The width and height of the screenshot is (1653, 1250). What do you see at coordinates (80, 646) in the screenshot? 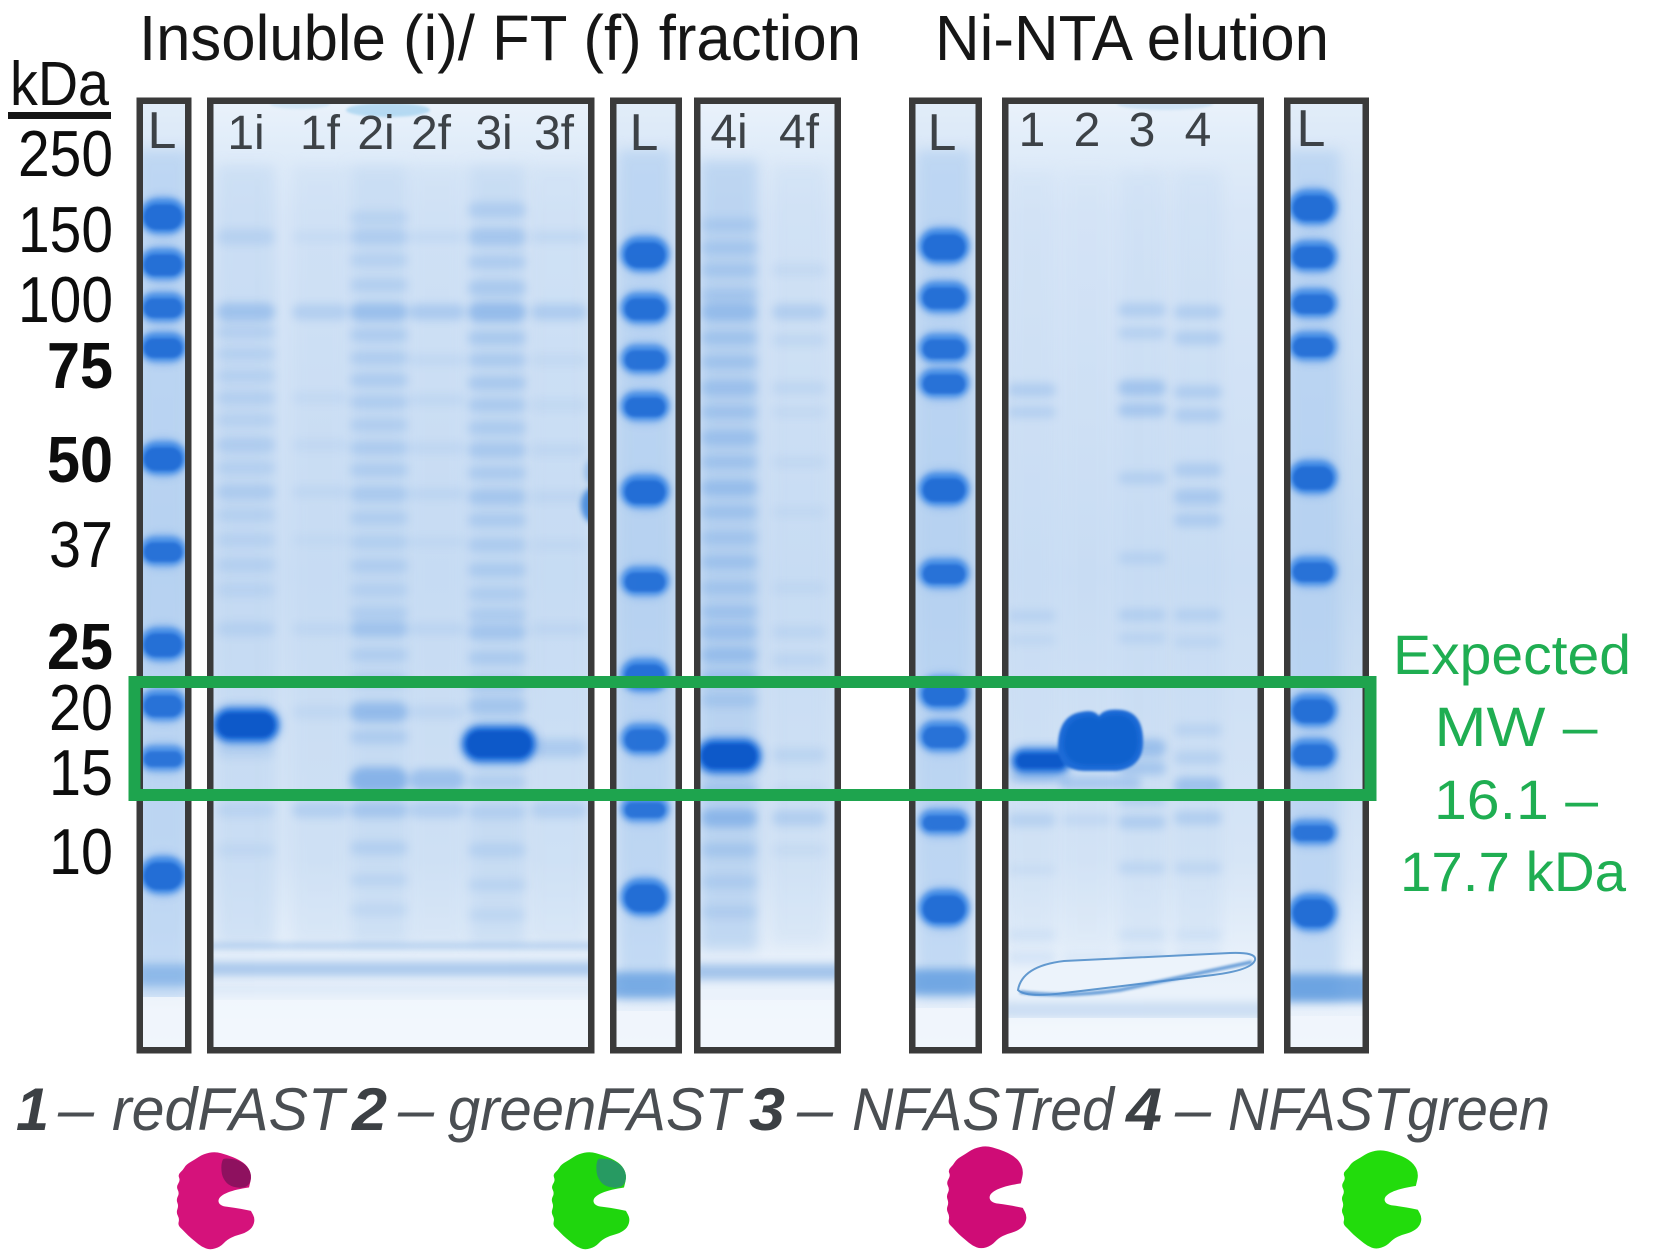
I see `svg-text: 25` at bounding box center [80, 646].